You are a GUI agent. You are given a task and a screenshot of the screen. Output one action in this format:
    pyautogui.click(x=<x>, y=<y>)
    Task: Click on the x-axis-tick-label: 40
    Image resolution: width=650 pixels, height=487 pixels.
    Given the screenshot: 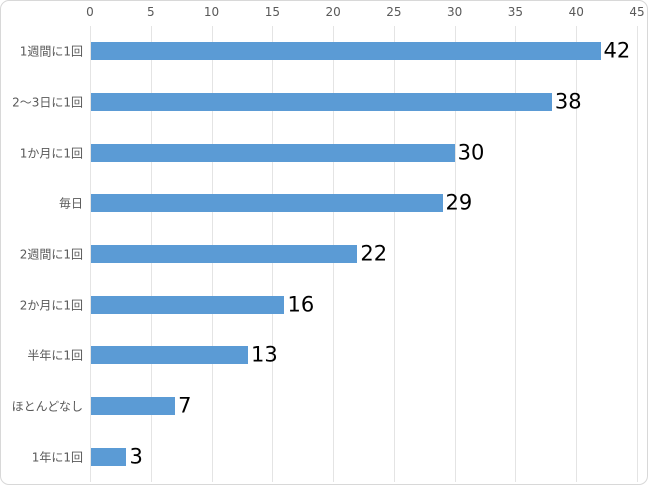 What is the action you would take?
    pyautogui.click(x=576, y=12)
    